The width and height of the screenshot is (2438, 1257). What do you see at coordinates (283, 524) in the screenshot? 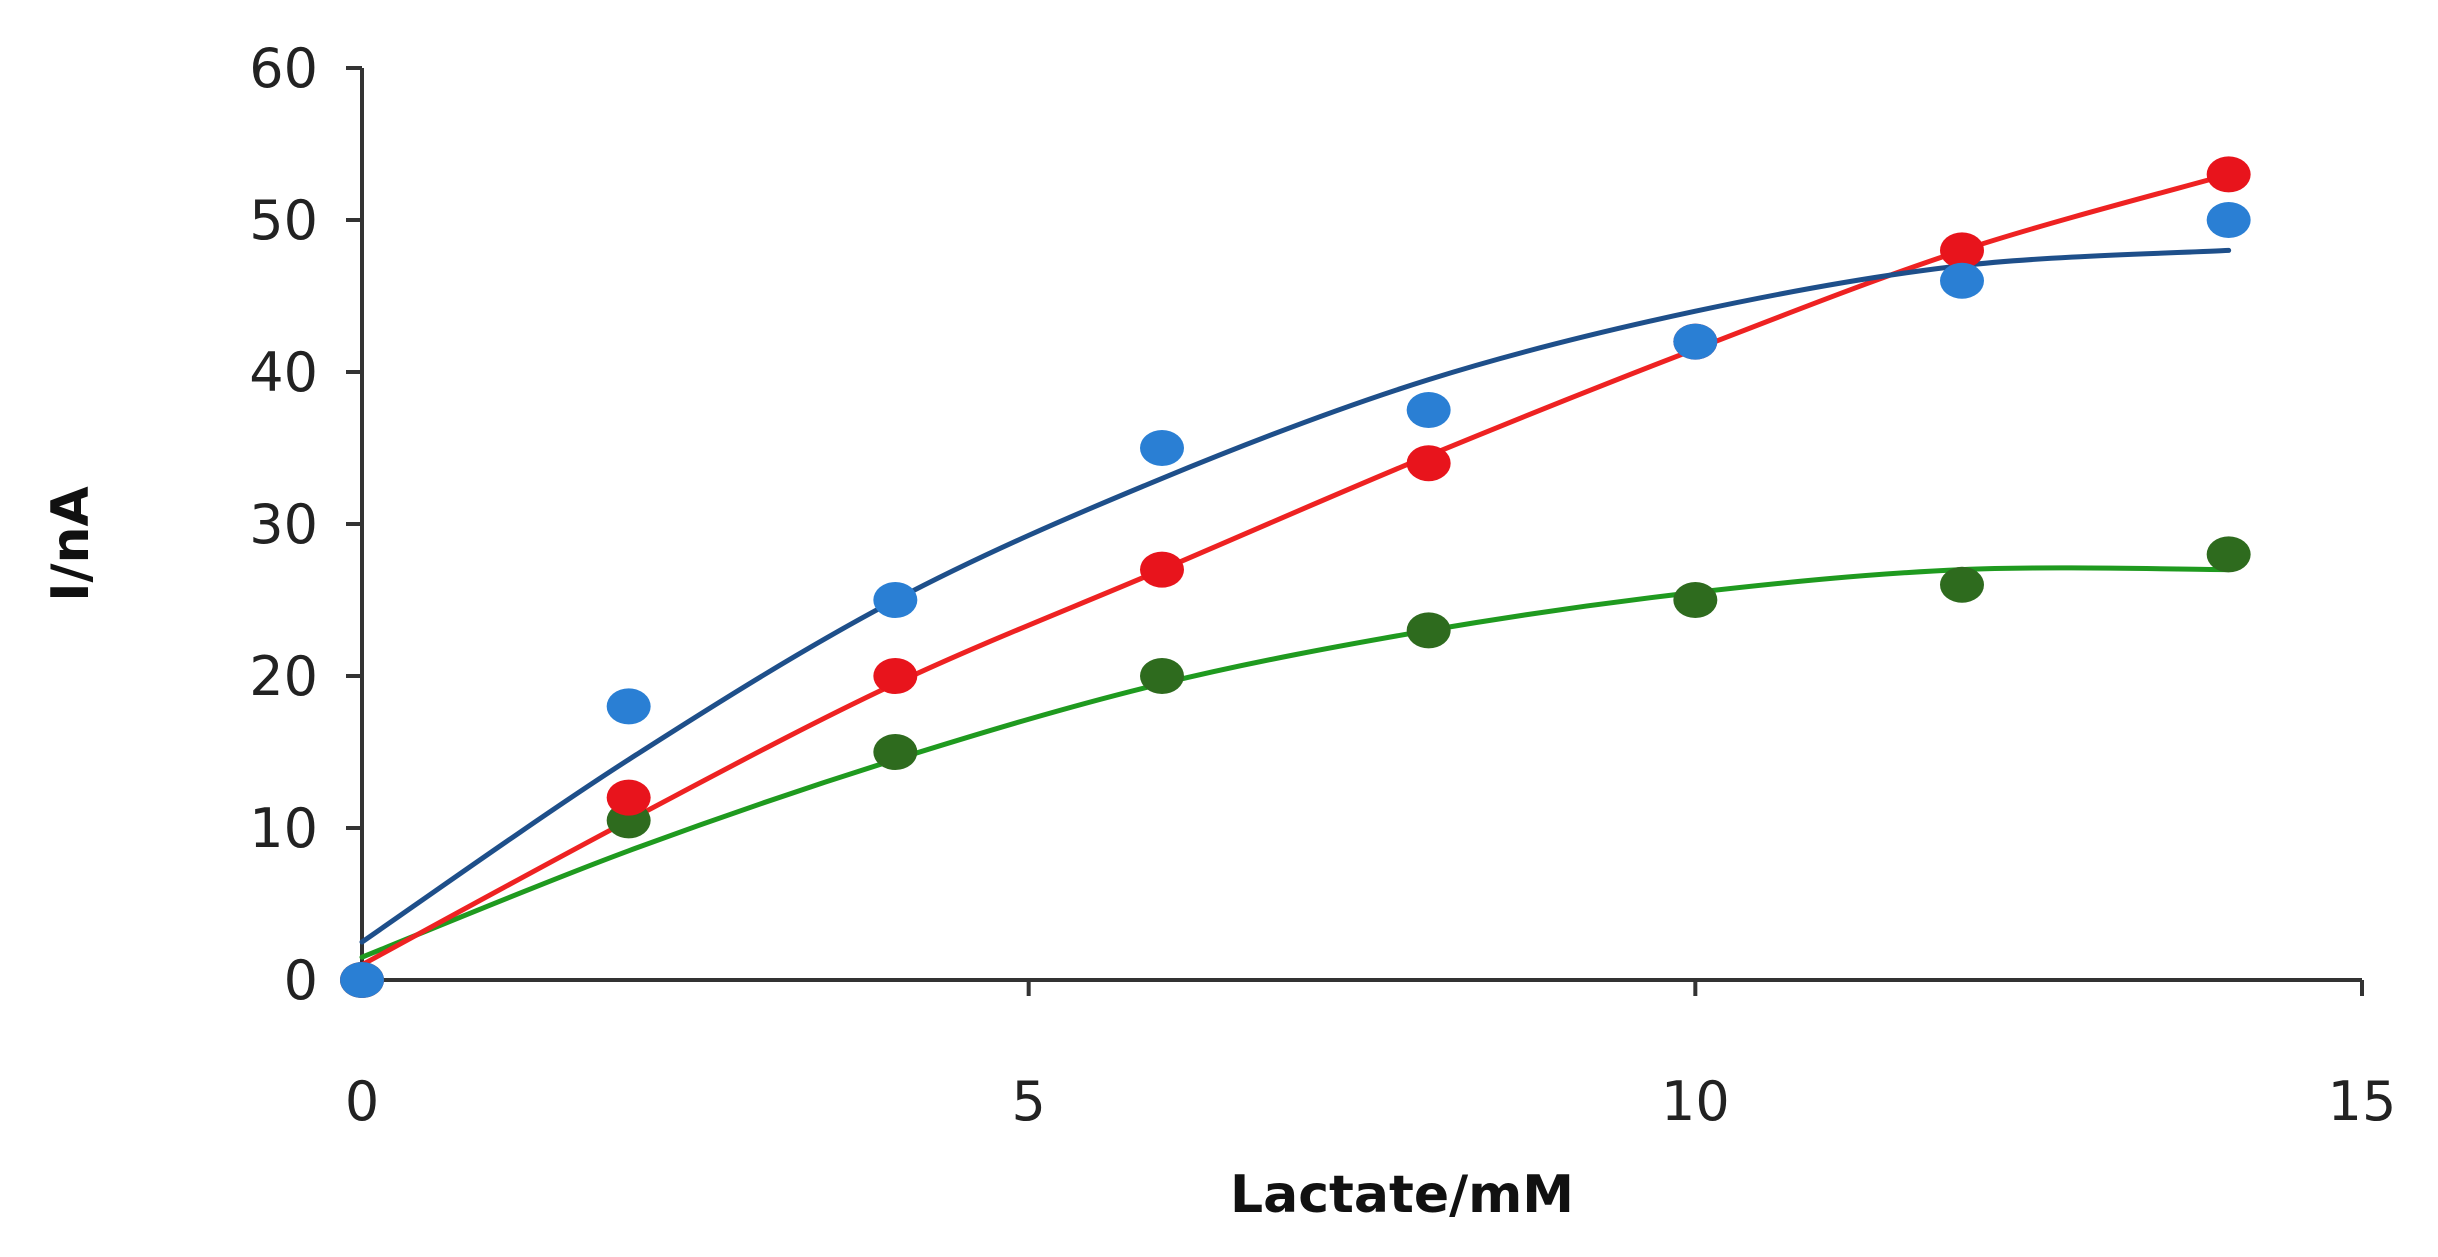
I see `y-tick-label: 30` at bounding box center [283, 524].